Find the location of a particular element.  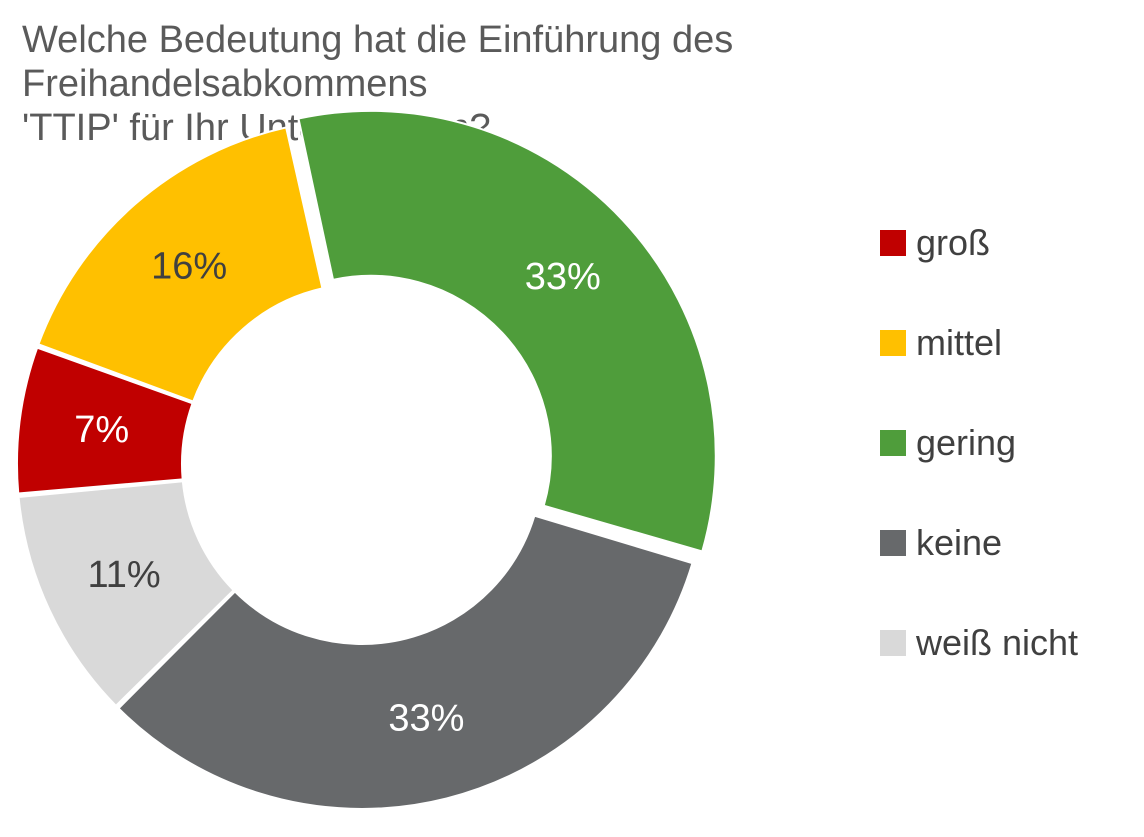

slice-weiß-nicht is located at coordinates (126, 594).